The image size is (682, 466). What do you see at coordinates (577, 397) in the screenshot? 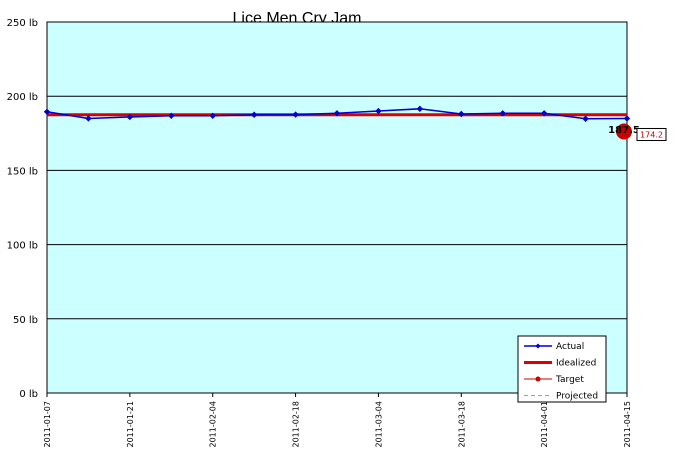
I see `legend-label: Projected` at bounding box center [577, 397].